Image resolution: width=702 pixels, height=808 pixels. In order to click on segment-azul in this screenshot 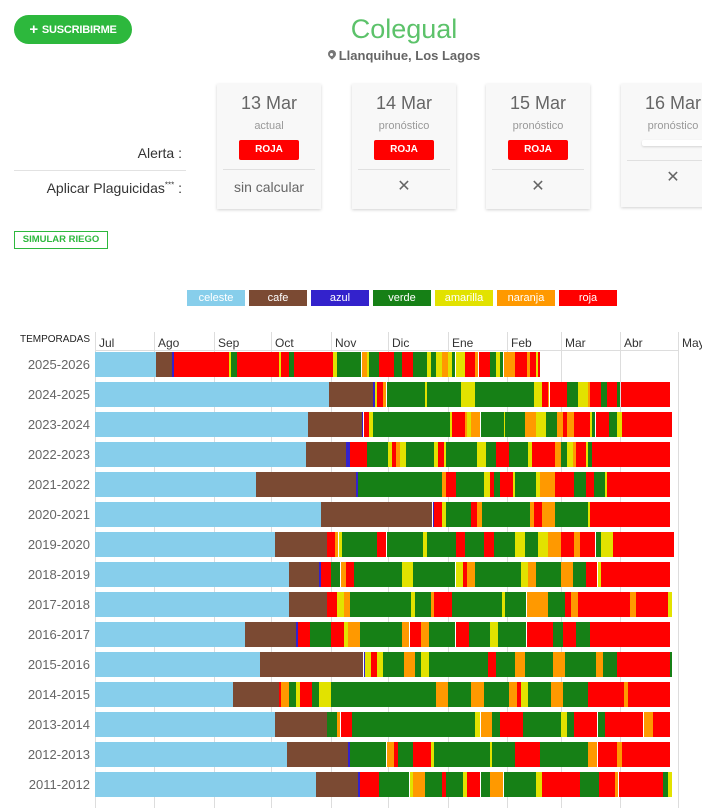, I will do `click(358, 784)`.